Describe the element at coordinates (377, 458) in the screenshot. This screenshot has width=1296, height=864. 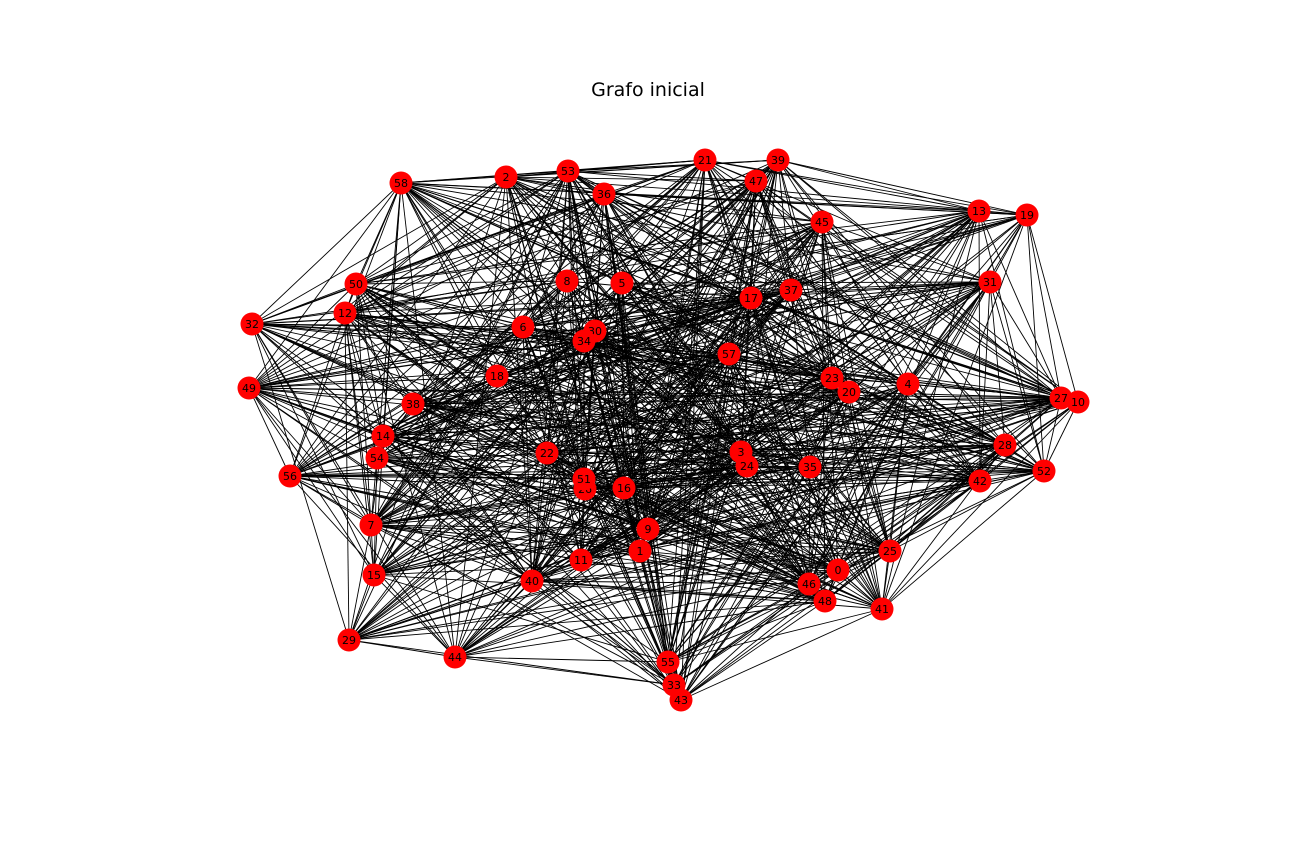
I see `graph-node-54: 54` at that location.